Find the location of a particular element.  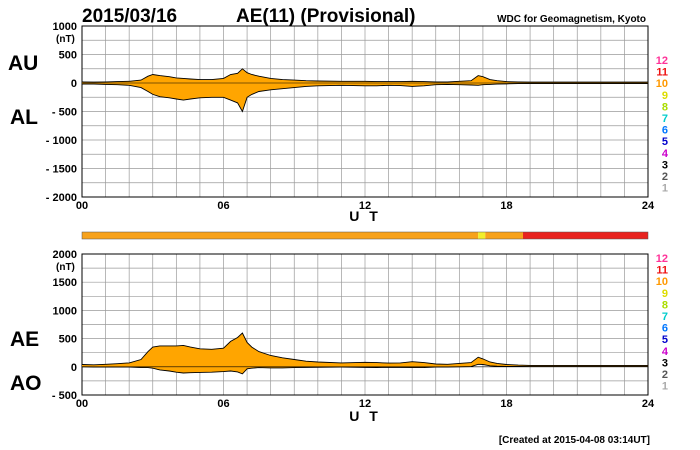

y-tick-label: - 2000 is located at coordinates (61, 198).